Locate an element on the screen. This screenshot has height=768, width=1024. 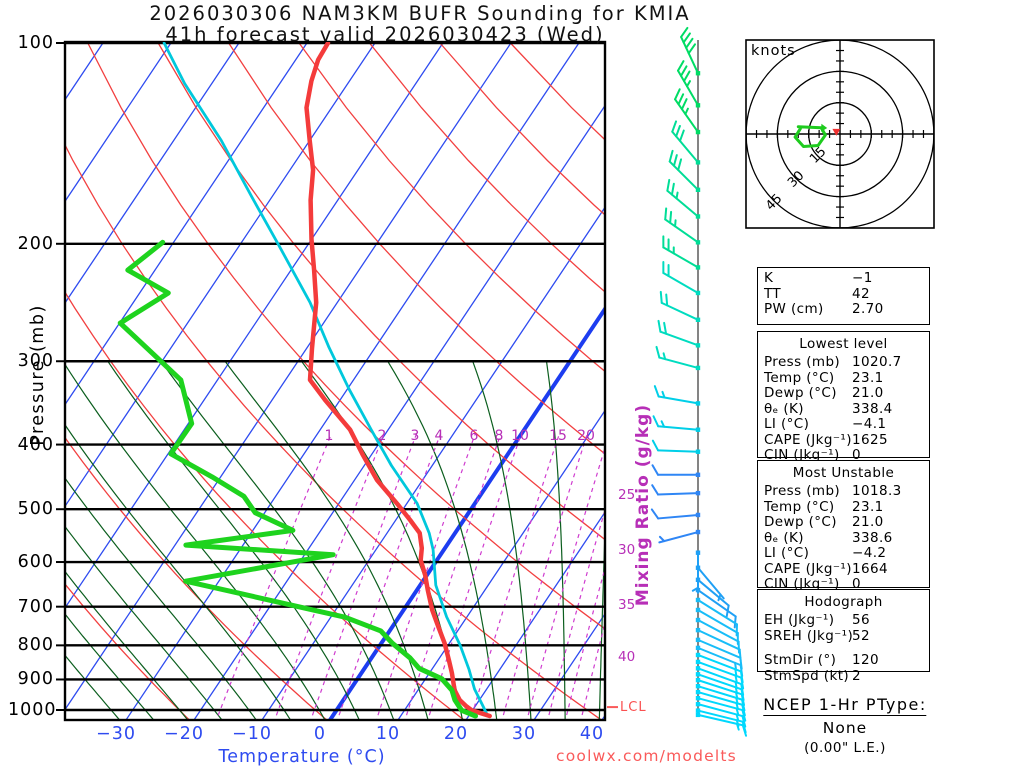
stat-label: θₑ (K) is located at coordinates (784, 408).